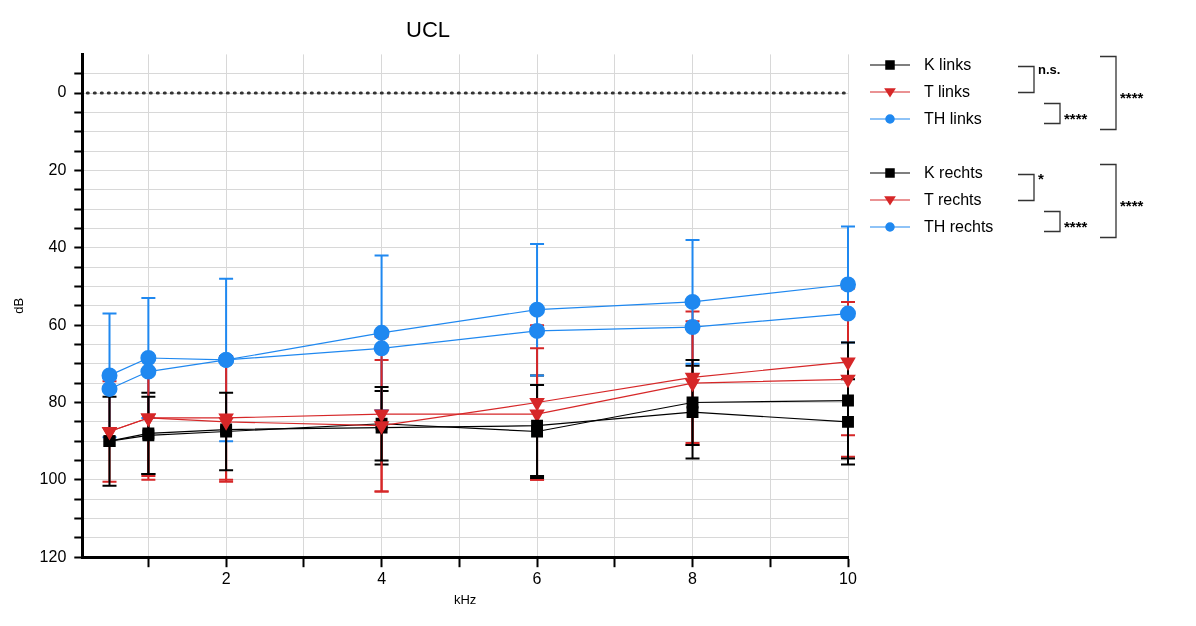 The height and width of the screenshot is (626, 1196). I want to click on x-tick-label: 2, so click(226, 579).